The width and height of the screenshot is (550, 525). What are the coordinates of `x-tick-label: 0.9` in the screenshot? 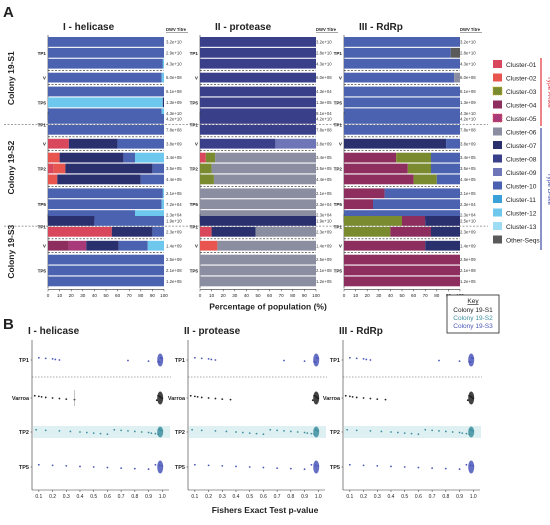 It's located at (148, 497).